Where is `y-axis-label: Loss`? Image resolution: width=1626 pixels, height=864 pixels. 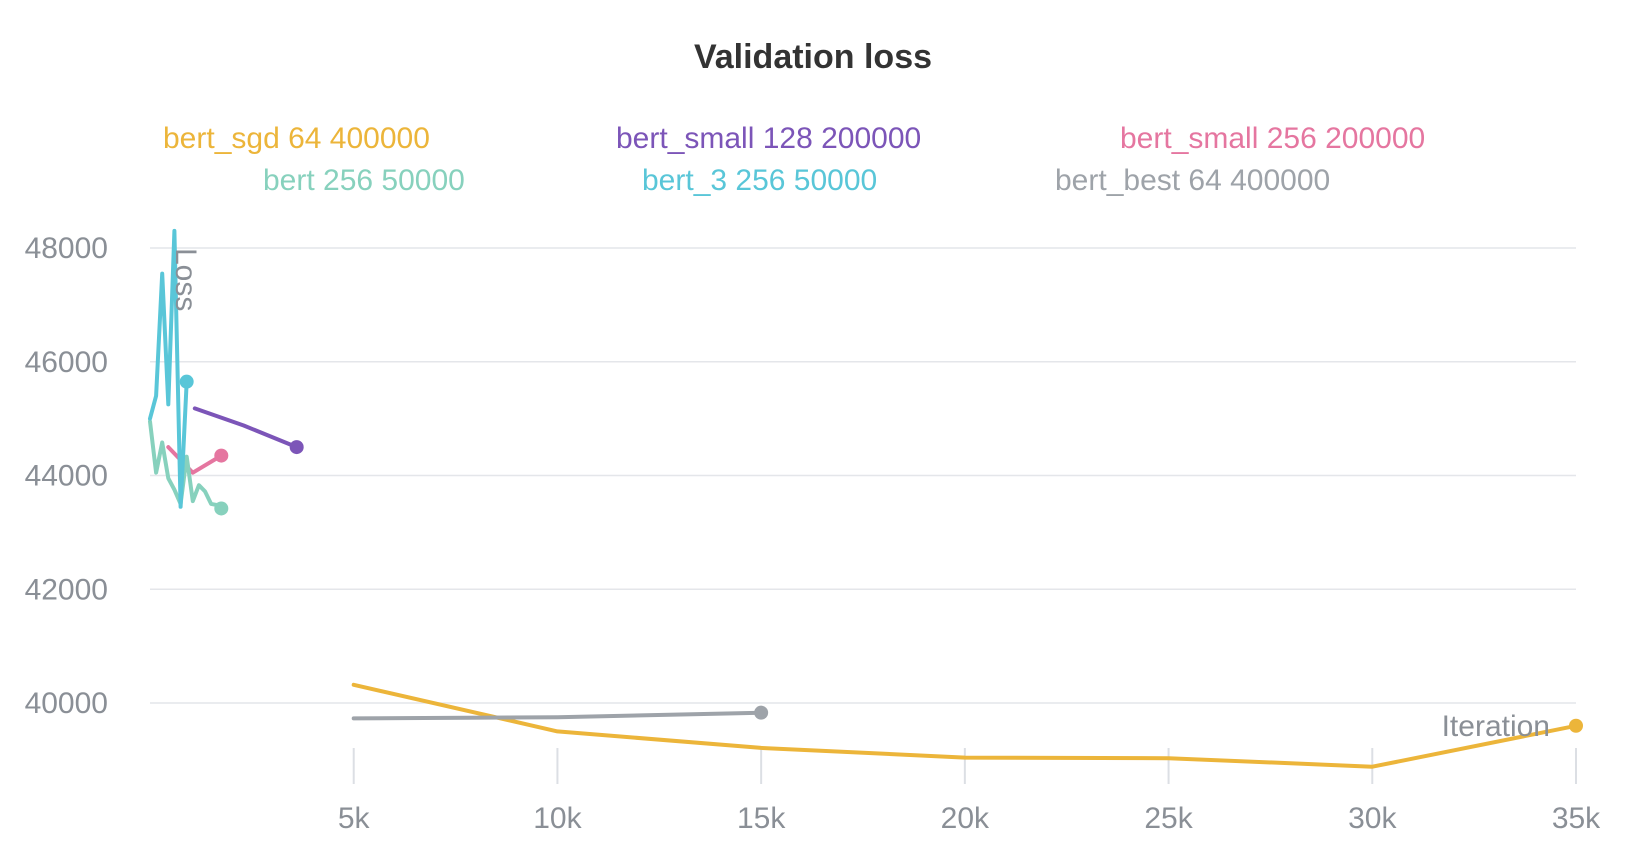
y-axis-label: Loss is located at coordinates (185, 279).